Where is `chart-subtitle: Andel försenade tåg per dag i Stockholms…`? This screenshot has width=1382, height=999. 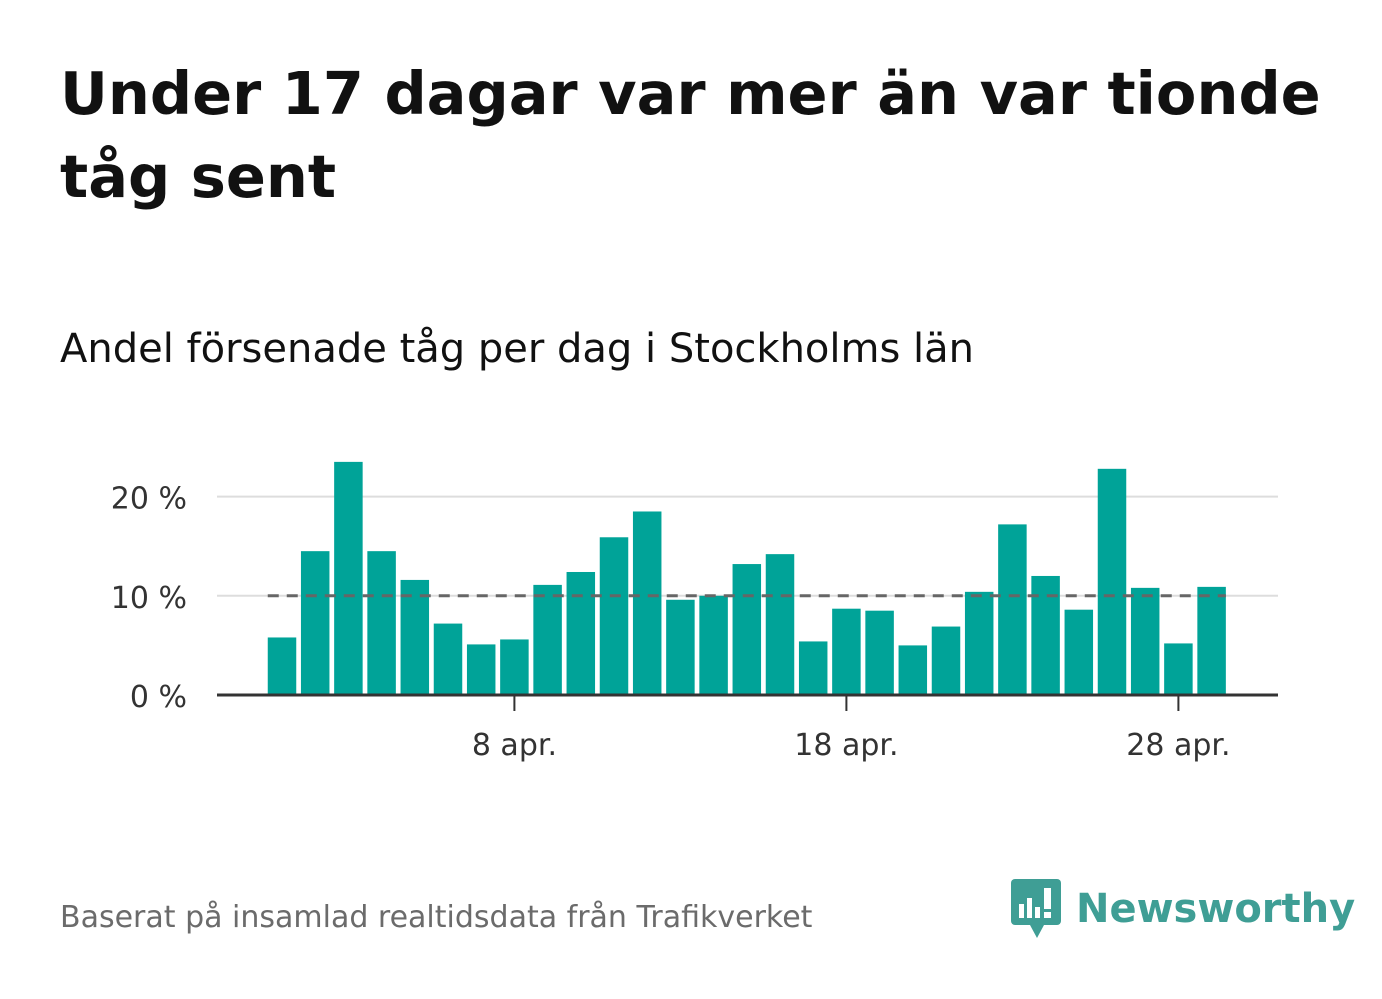 chart-subtitle: Andel försenade tåg per dag i Stockholms… is located at coordinates (517, 349).